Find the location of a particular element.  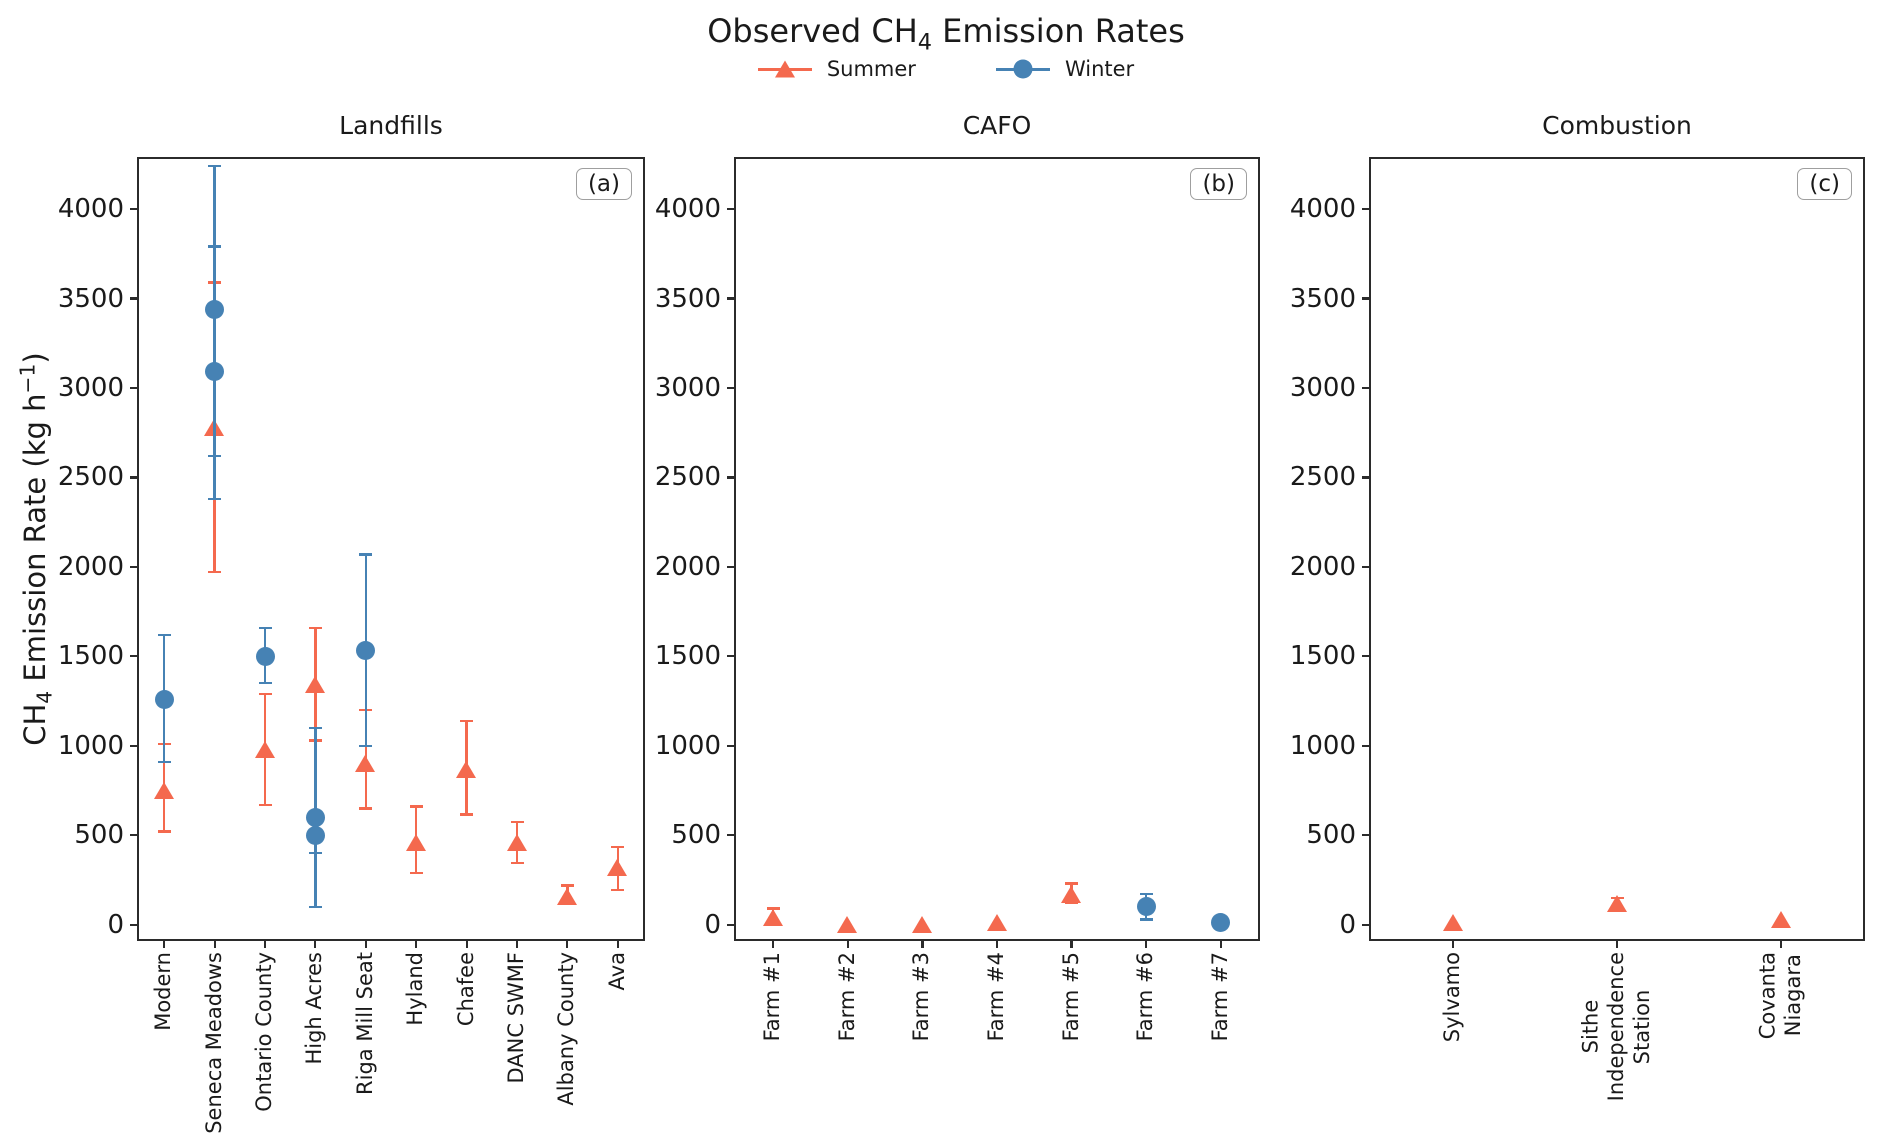

legend: Summer Winter is located at coordinates (946, 69).